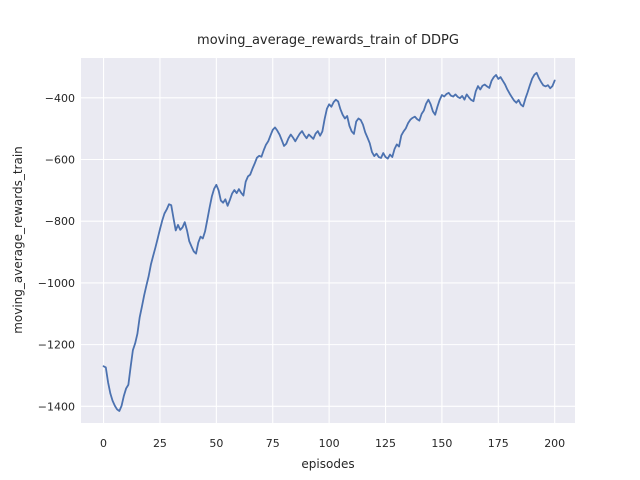  I want to click on x-tick-labels: 0 25 50 75 100 125 150 175 200, so click(332, 443).